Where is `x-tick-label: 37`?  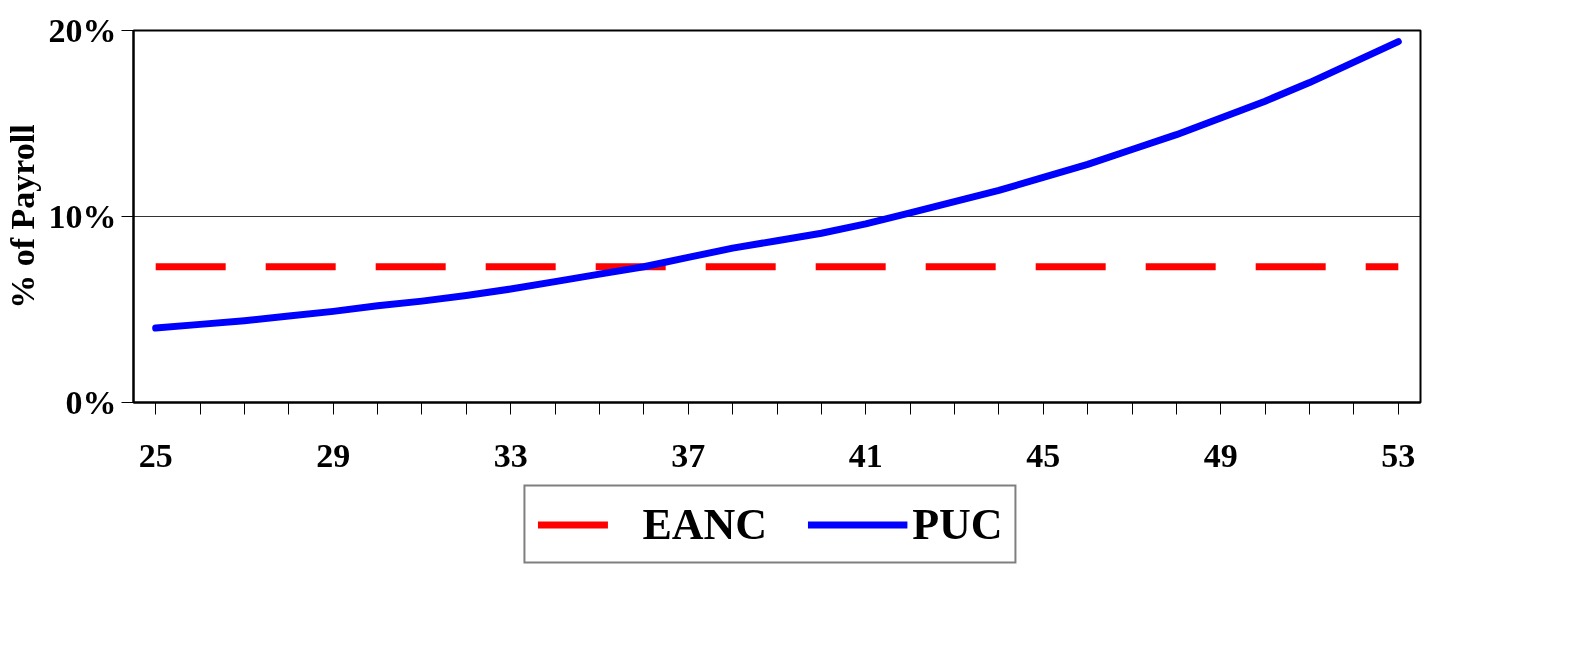 x-tick-label: 37 is located at coordinates (688, 455).